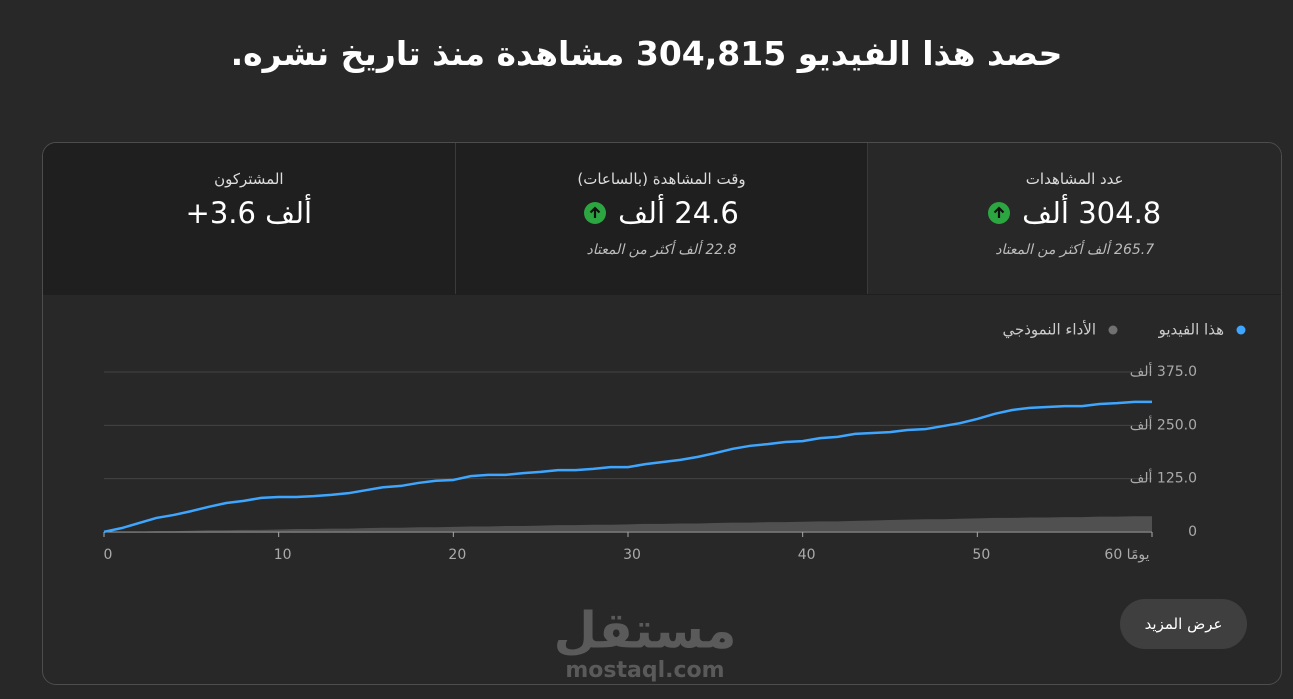  Describe the element at coordinates (644, 670) in the screenshot. I see `watermark-url: mostaql.com` at that location.